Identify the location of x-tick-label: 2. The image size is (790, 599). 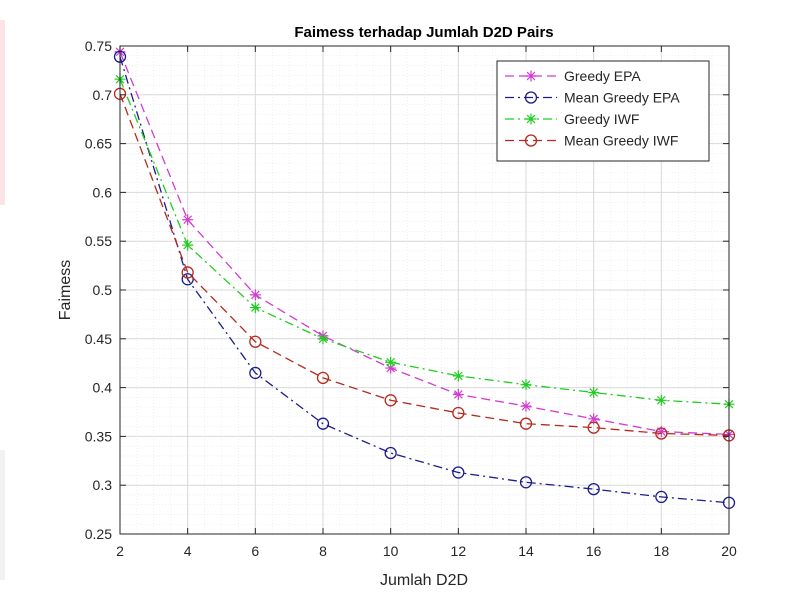
(120, 551).